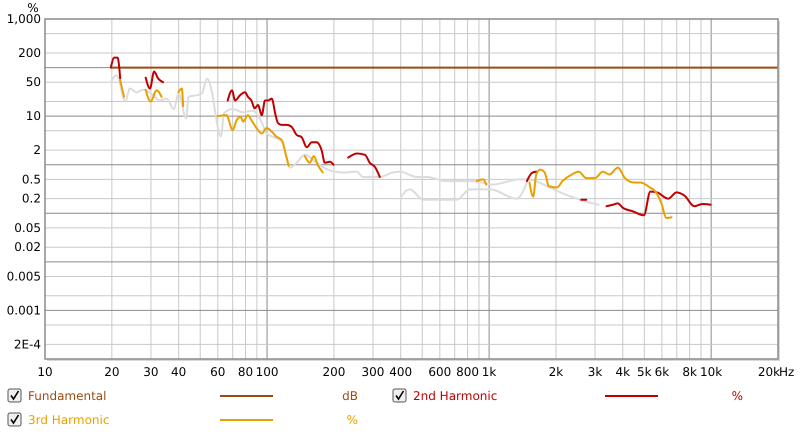 Image resolution: width=800 pixels, height=436 pixels. I want to click on x-tick-label: 100, so click(267, 372).